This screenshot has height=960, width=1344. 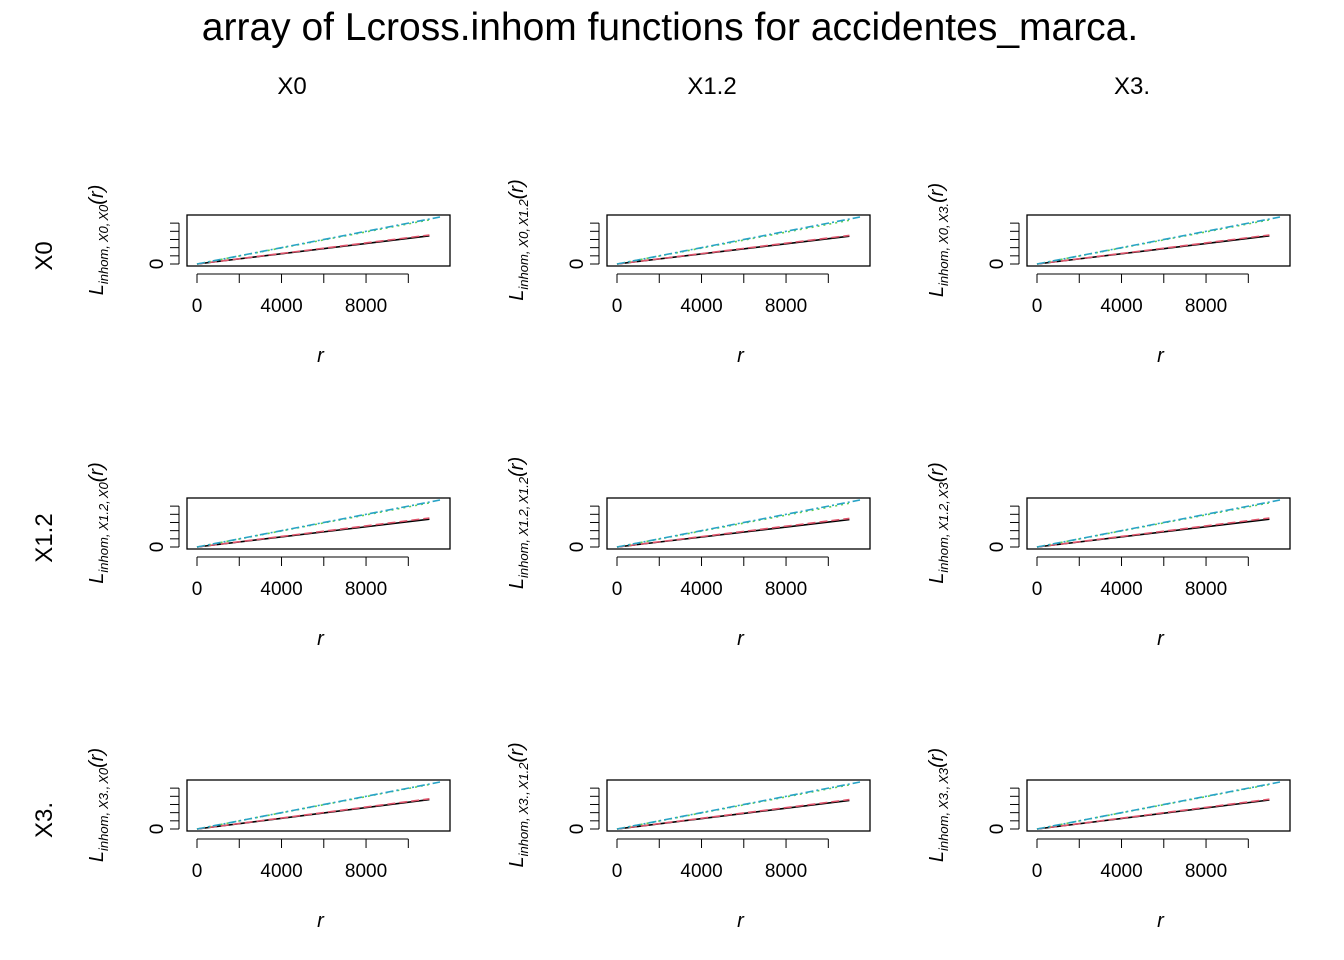 I want to click on y-axis-label: Linhom,X3.,X1.2(r), so click(x=518, y=804).